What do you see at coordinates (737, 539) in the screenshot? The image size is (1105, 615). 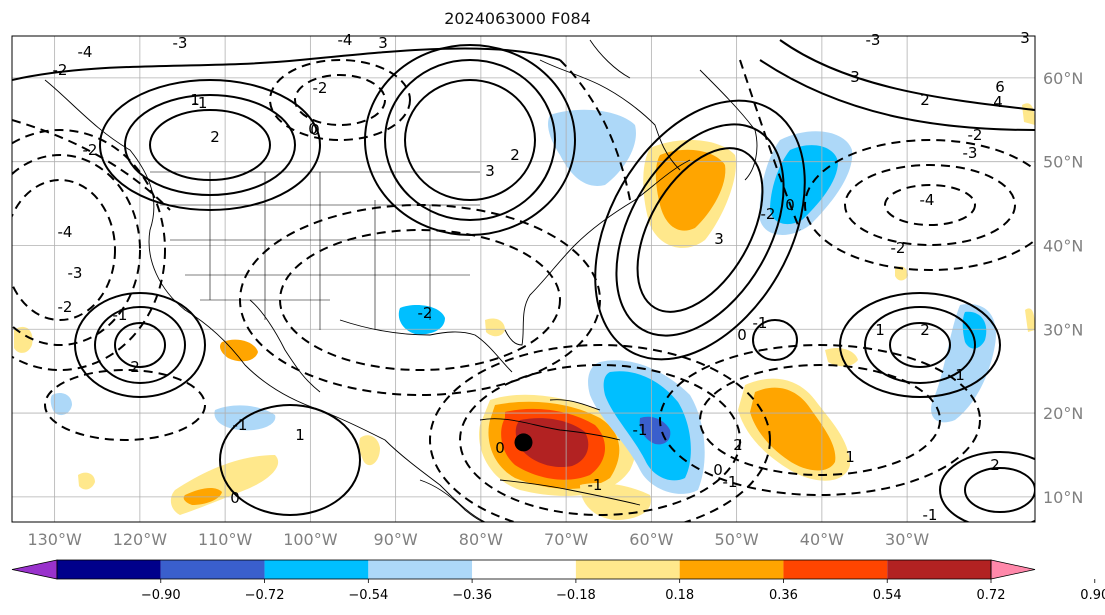 I see `lon-tick-label: 50°W` at bounding box center [737, 539].